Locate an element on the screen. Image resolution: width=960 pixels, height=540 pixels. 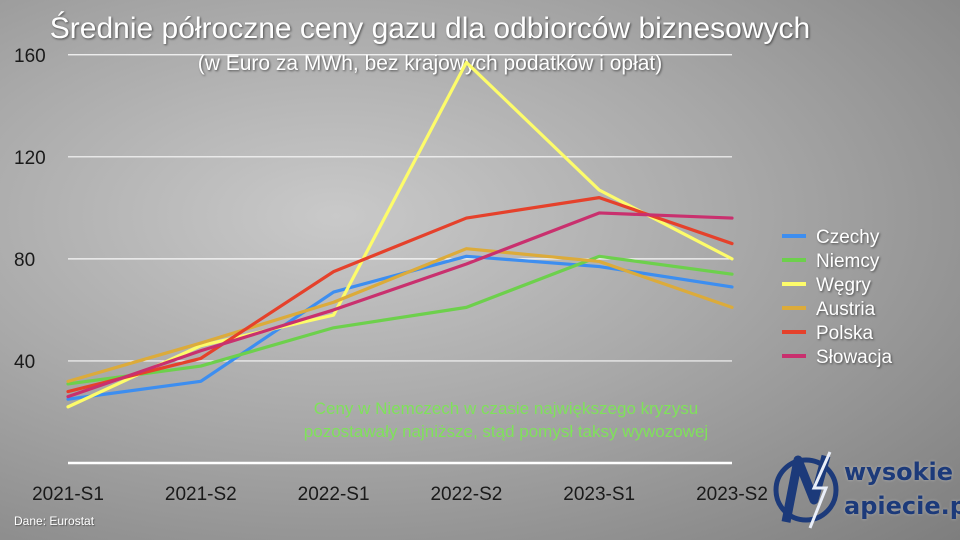
logo-text-top: wysokie is located at coordinates (899, 472).